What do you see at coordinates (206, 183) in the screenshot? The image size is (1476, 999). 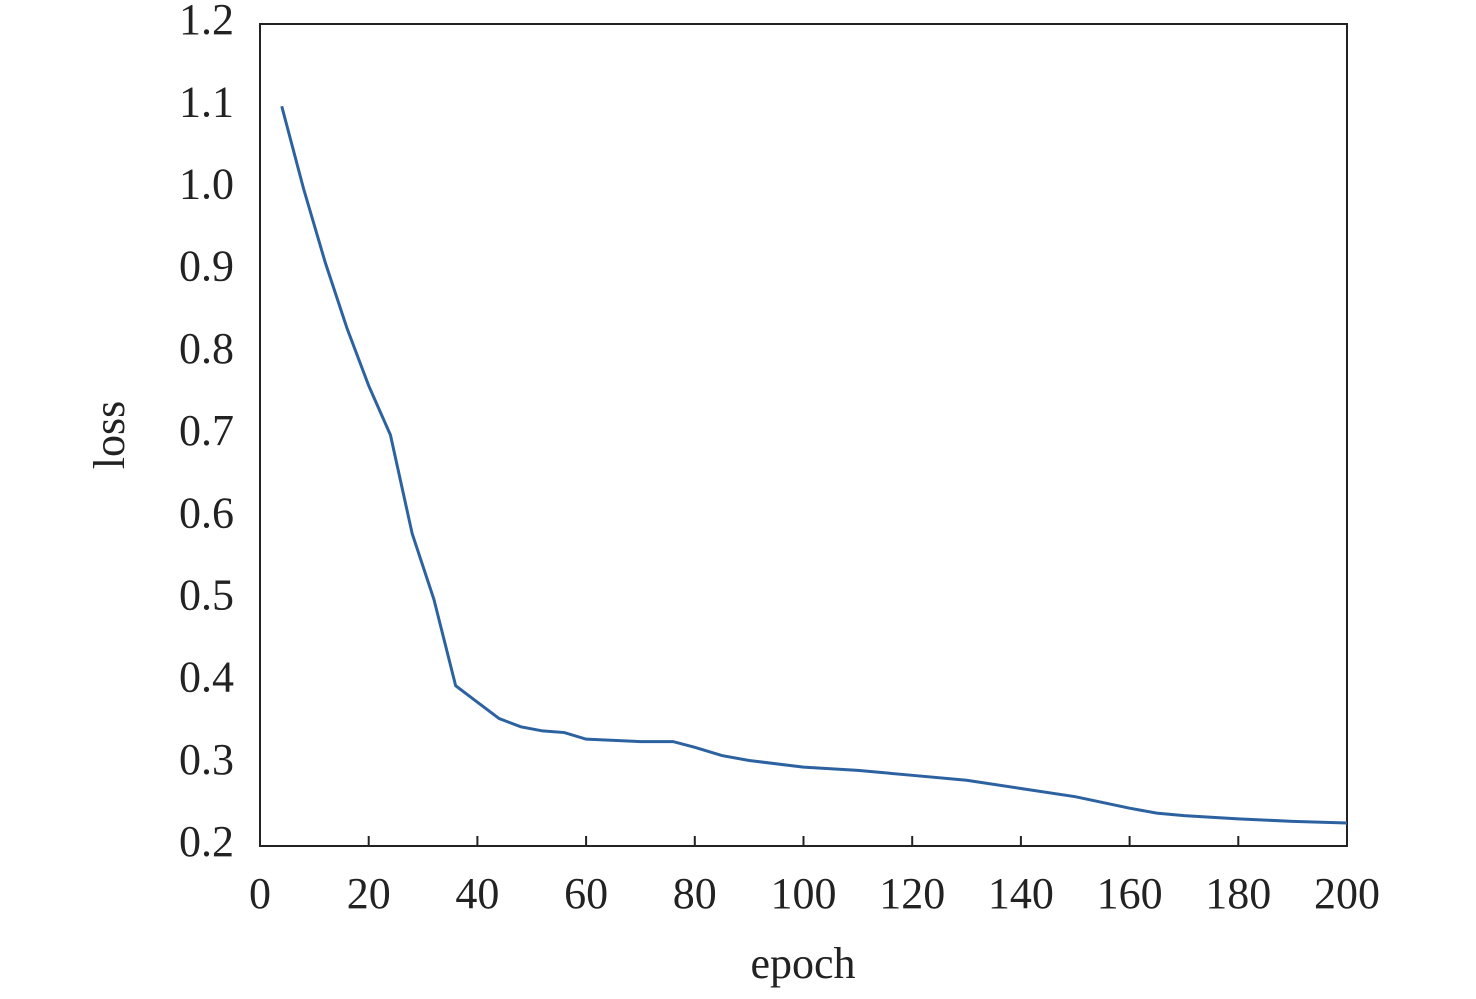 I see `y-tick-label: 1.0` at bounding box center [206, 183].